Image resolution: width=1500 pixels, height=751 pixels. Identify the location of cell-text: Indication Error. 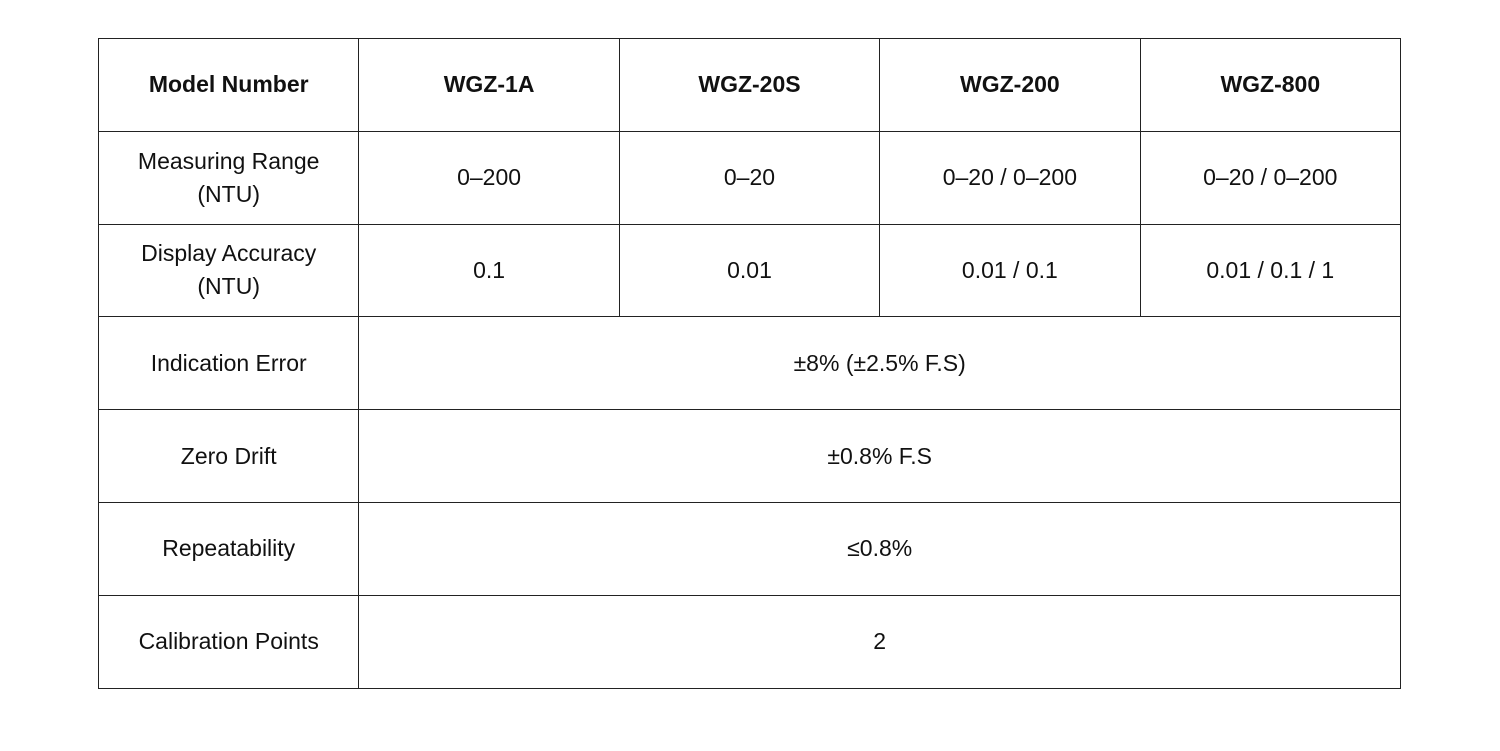
(228, 362).